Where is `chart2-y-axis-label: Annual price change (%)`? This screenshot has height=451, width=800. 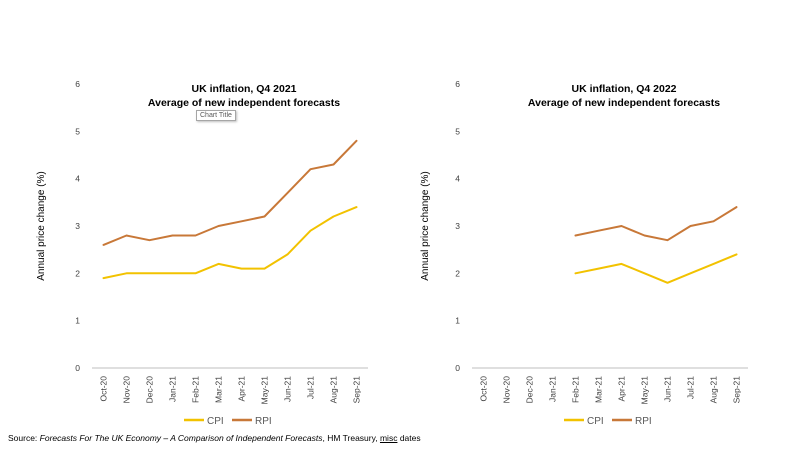
chart2-y-axis-label: Annual price change (%) is located at coordinates (425, 226).